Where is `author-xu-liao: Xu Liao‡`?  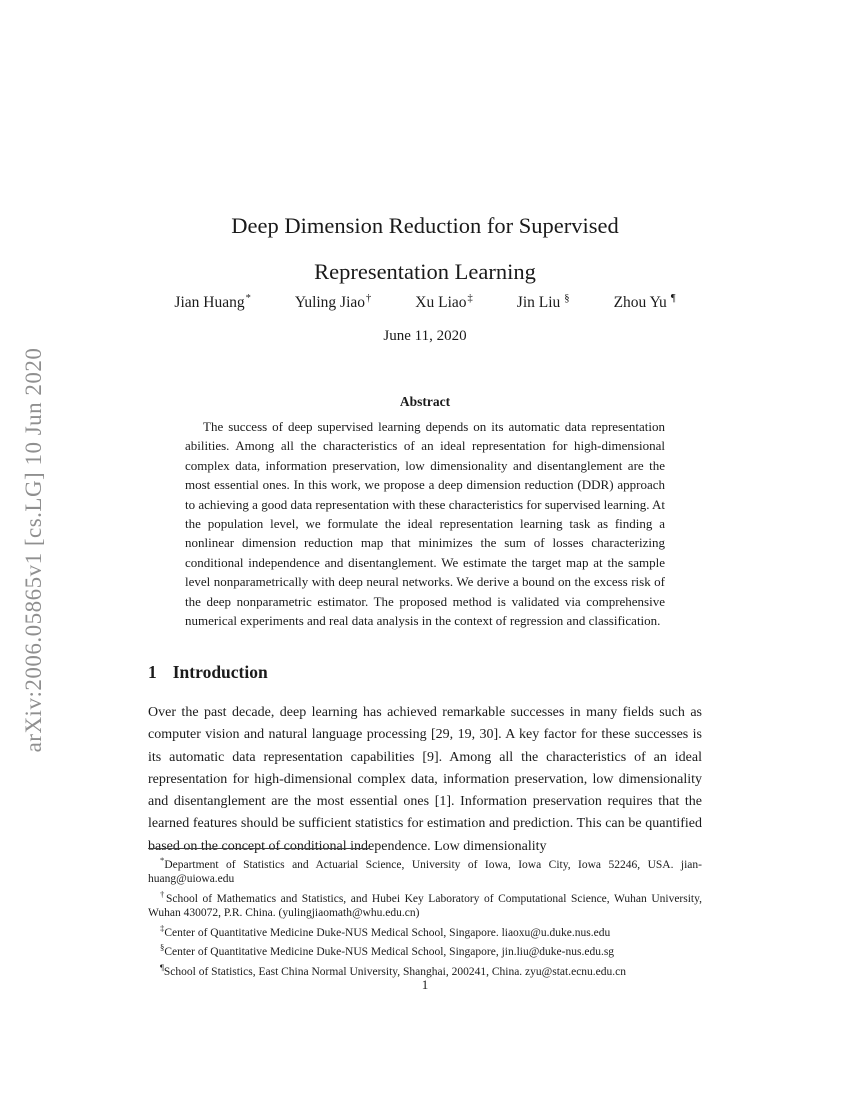 author-xu-liao: Xu Liao‡ is located at coordinates (444, 302).